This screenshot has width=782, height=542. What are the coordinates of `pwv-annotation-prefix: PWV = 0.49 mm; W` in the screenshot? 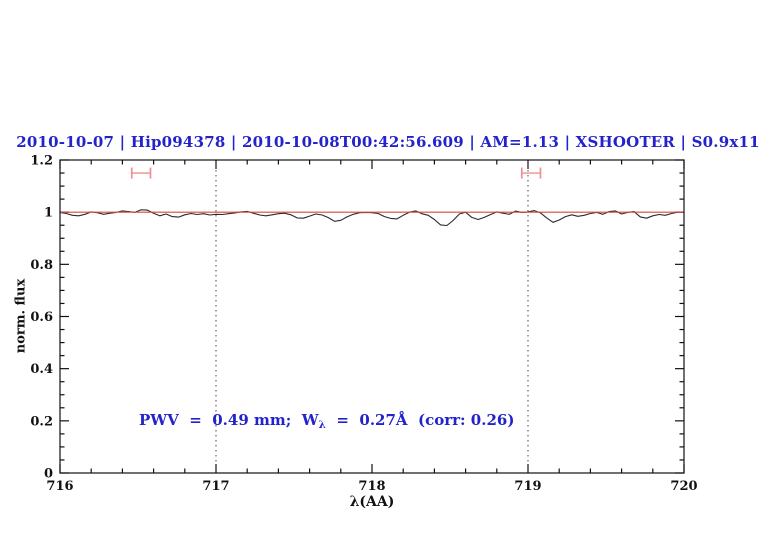 It's located at (229, 420).